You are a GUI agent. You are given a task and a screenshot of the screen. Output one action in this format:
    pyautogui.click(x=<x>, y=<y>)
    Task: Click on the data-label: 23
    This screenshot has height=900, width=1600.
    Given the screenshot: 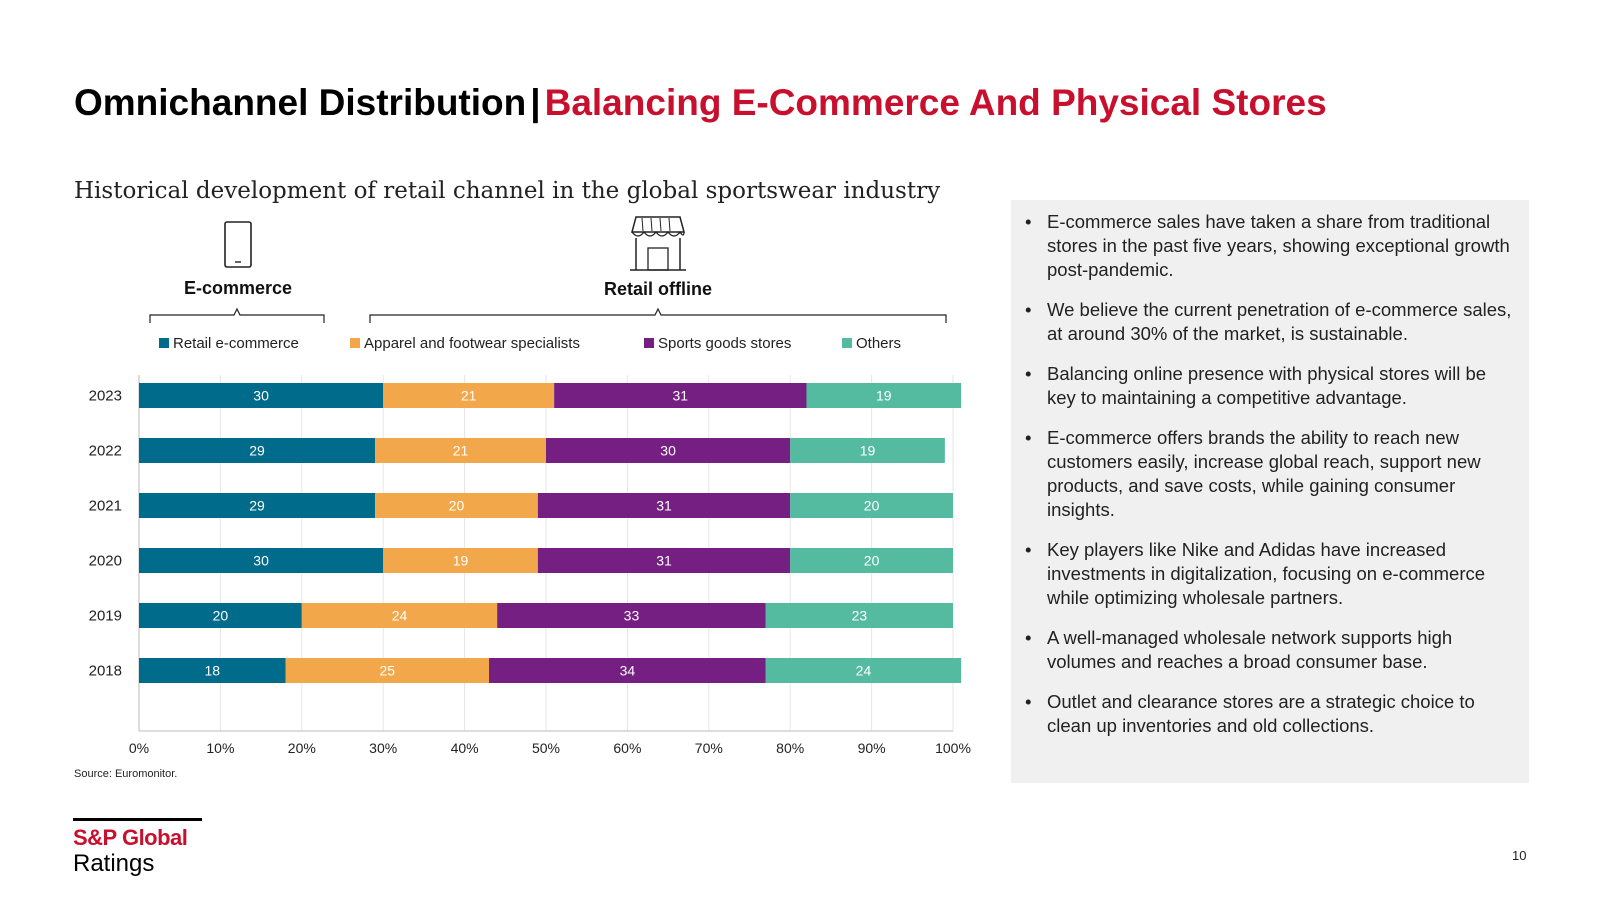 What is the action you would take?
    pyautogui.click(x=860, y=616)
    